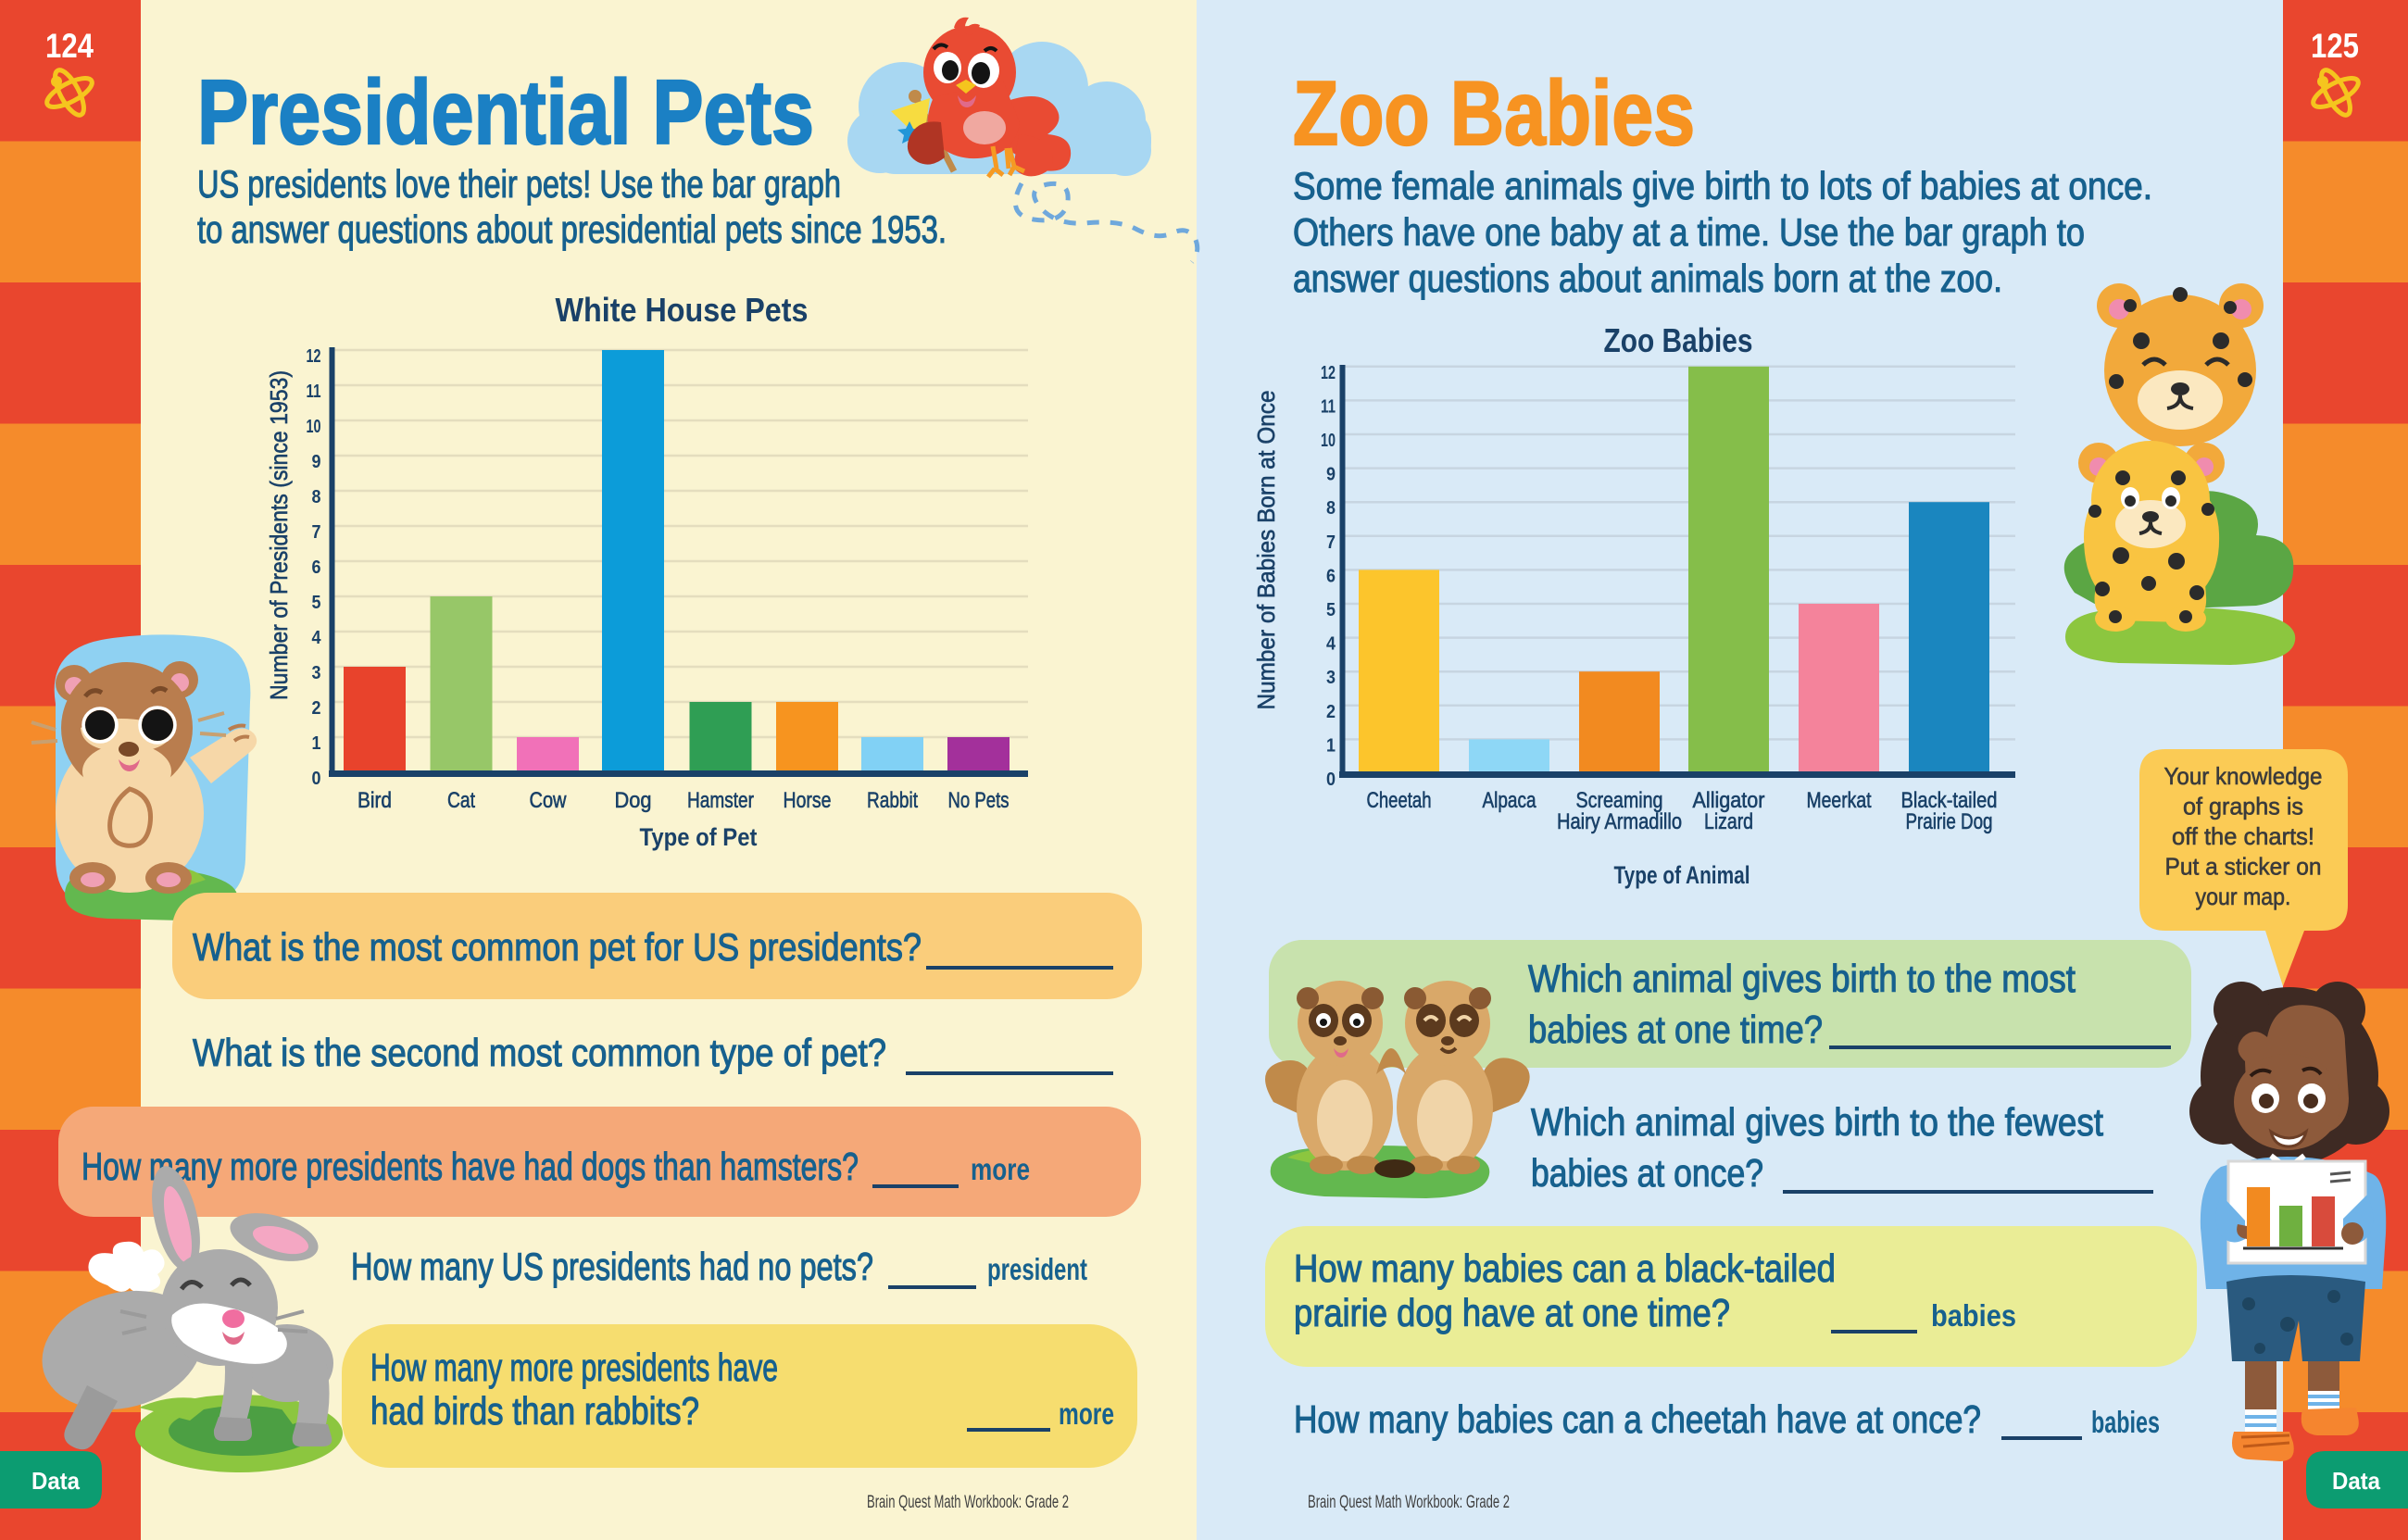 Image resolution: width=2408 pixels, height=1540 pixels. I want to click on svg-text: Dog, so click(633, 800).